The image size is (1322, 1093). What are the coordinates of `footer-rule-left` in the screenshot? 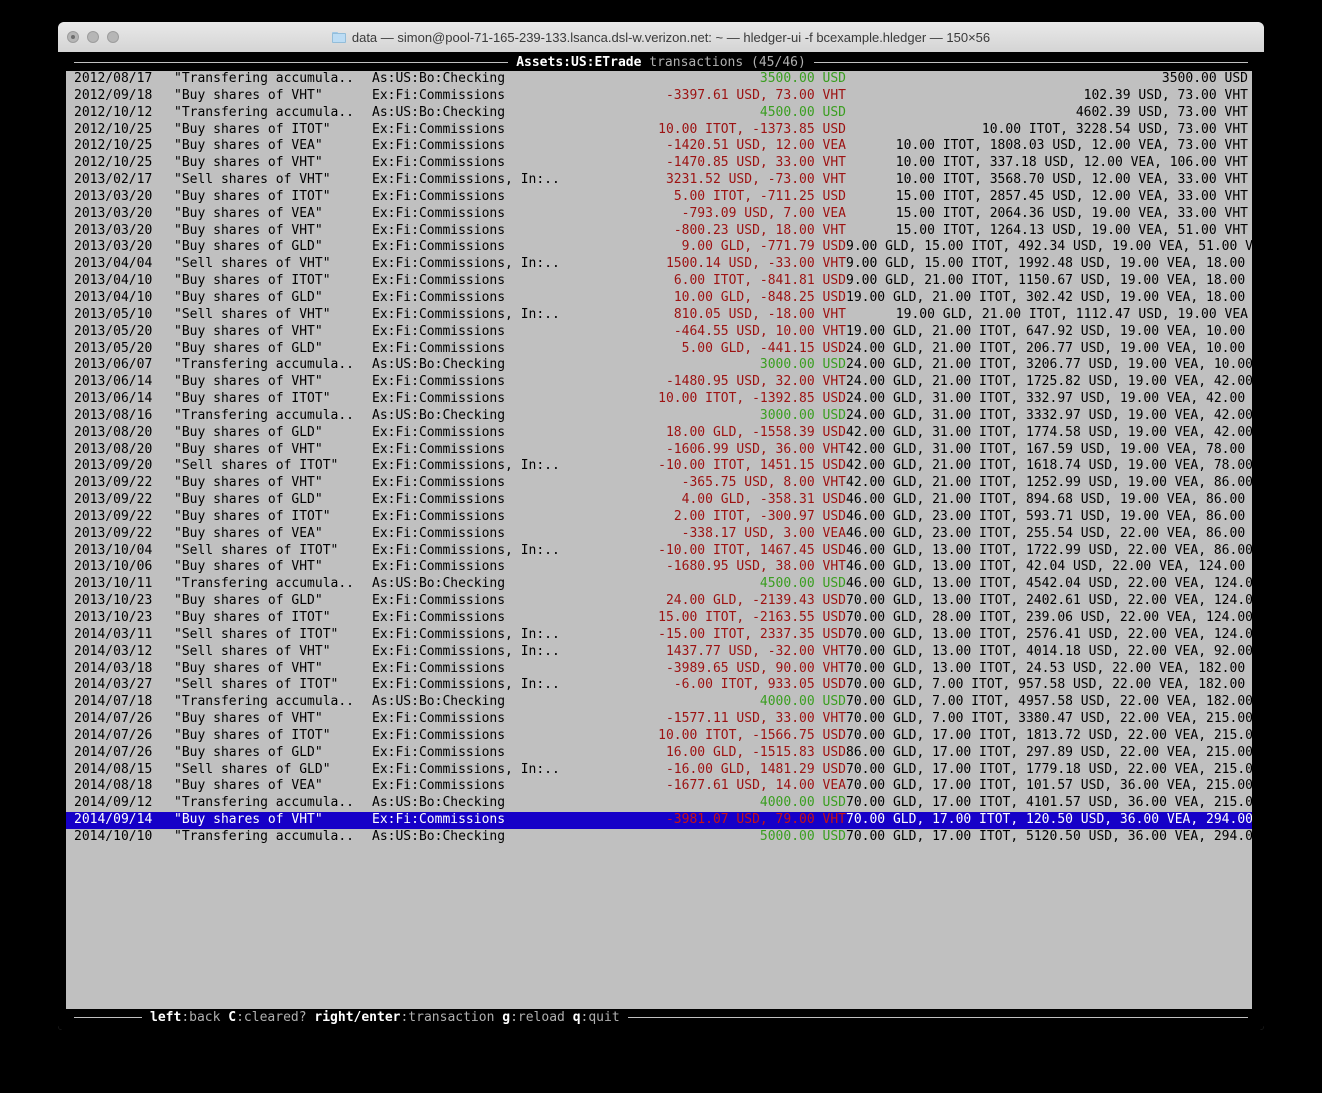 It's located at (108, 1017).